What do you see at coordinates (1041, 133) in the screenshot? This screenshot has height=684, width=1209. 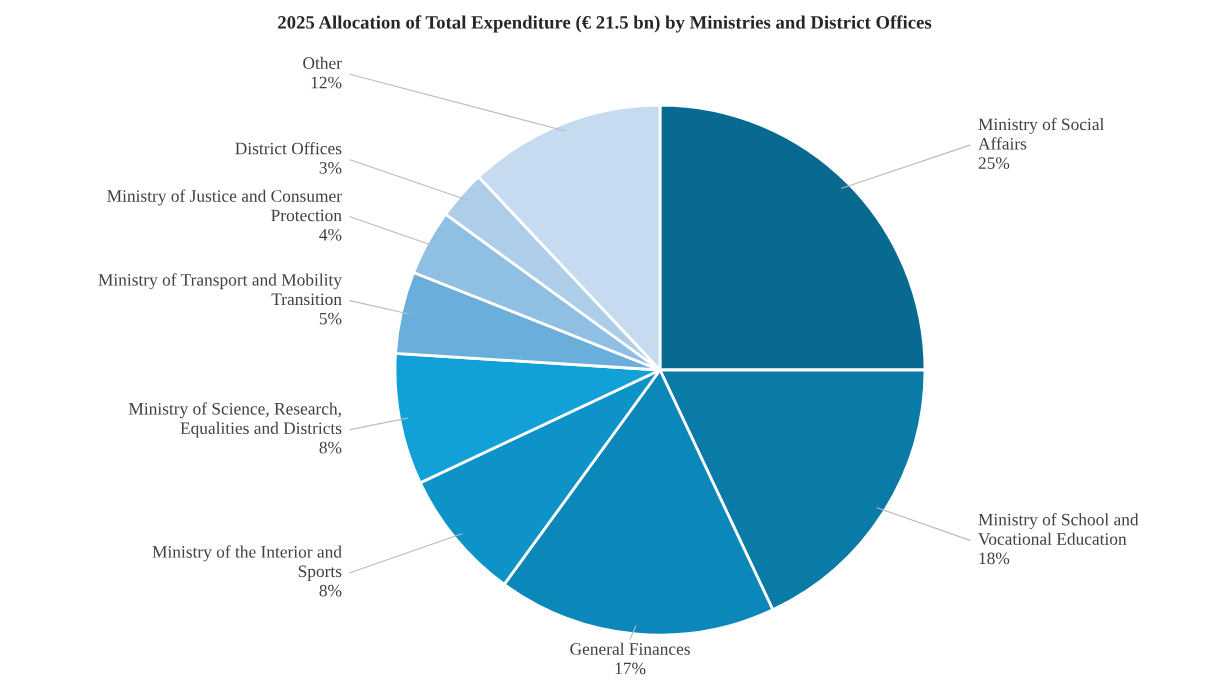 I see `slice-label: Ministry of Social Affairs` at bounding box center [1041, 133].